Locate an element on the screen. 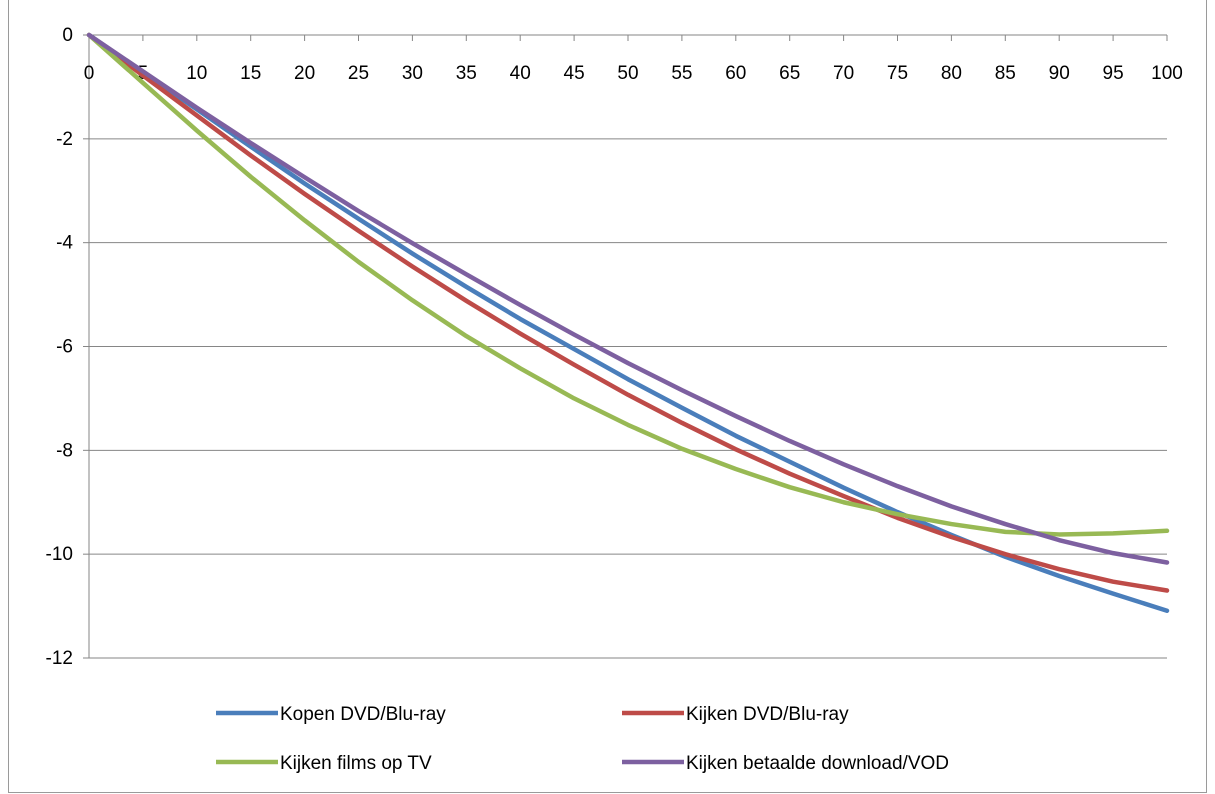  x-tick-label: 50 is located at coordinates (627, 73).